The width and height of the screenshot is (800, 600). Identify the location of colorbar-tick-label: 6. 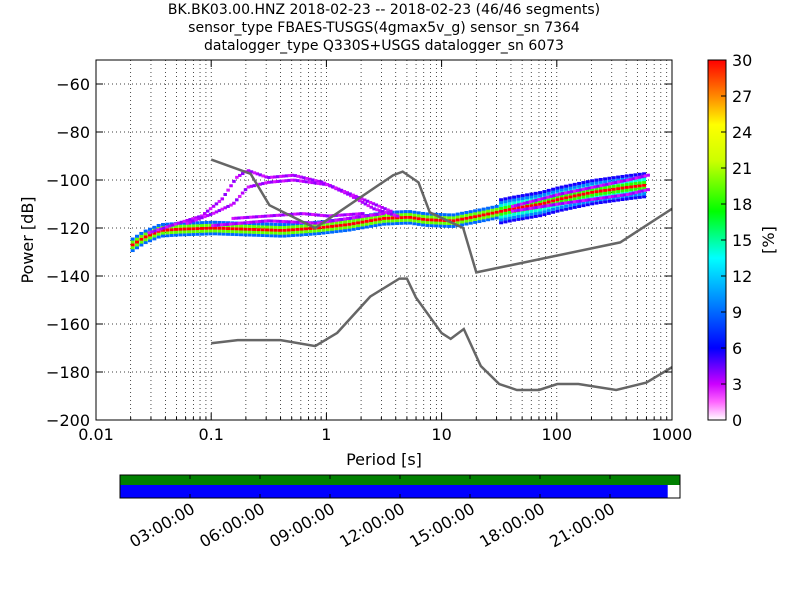
(737, 348).